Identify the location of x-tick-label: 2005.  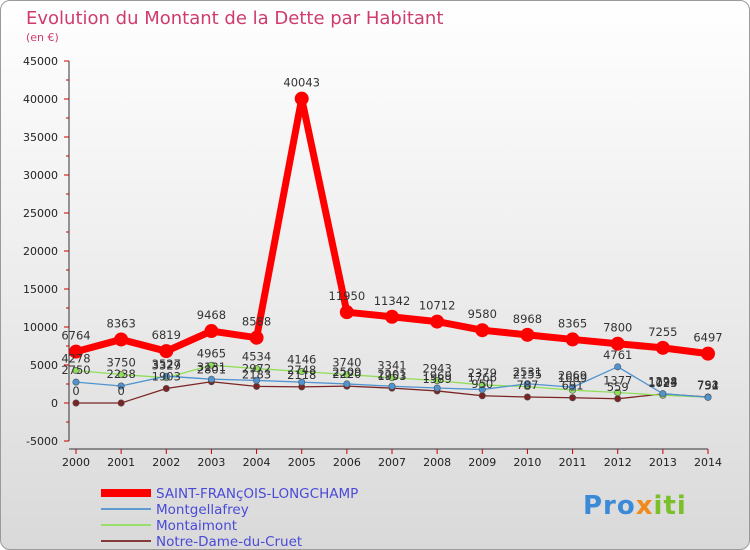
(302, 462).